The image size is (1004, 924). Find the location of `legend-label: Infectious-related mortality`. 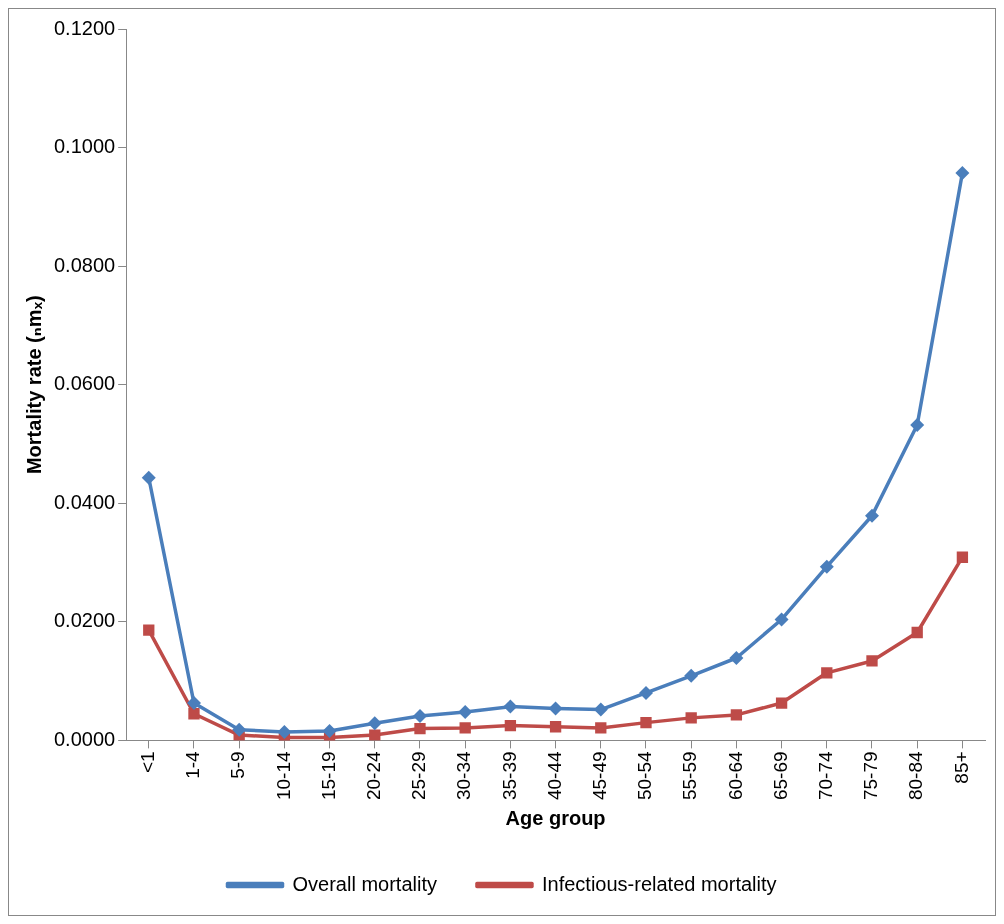

legend-label: Infectious-related mortality is located at coordinates (659, 883).